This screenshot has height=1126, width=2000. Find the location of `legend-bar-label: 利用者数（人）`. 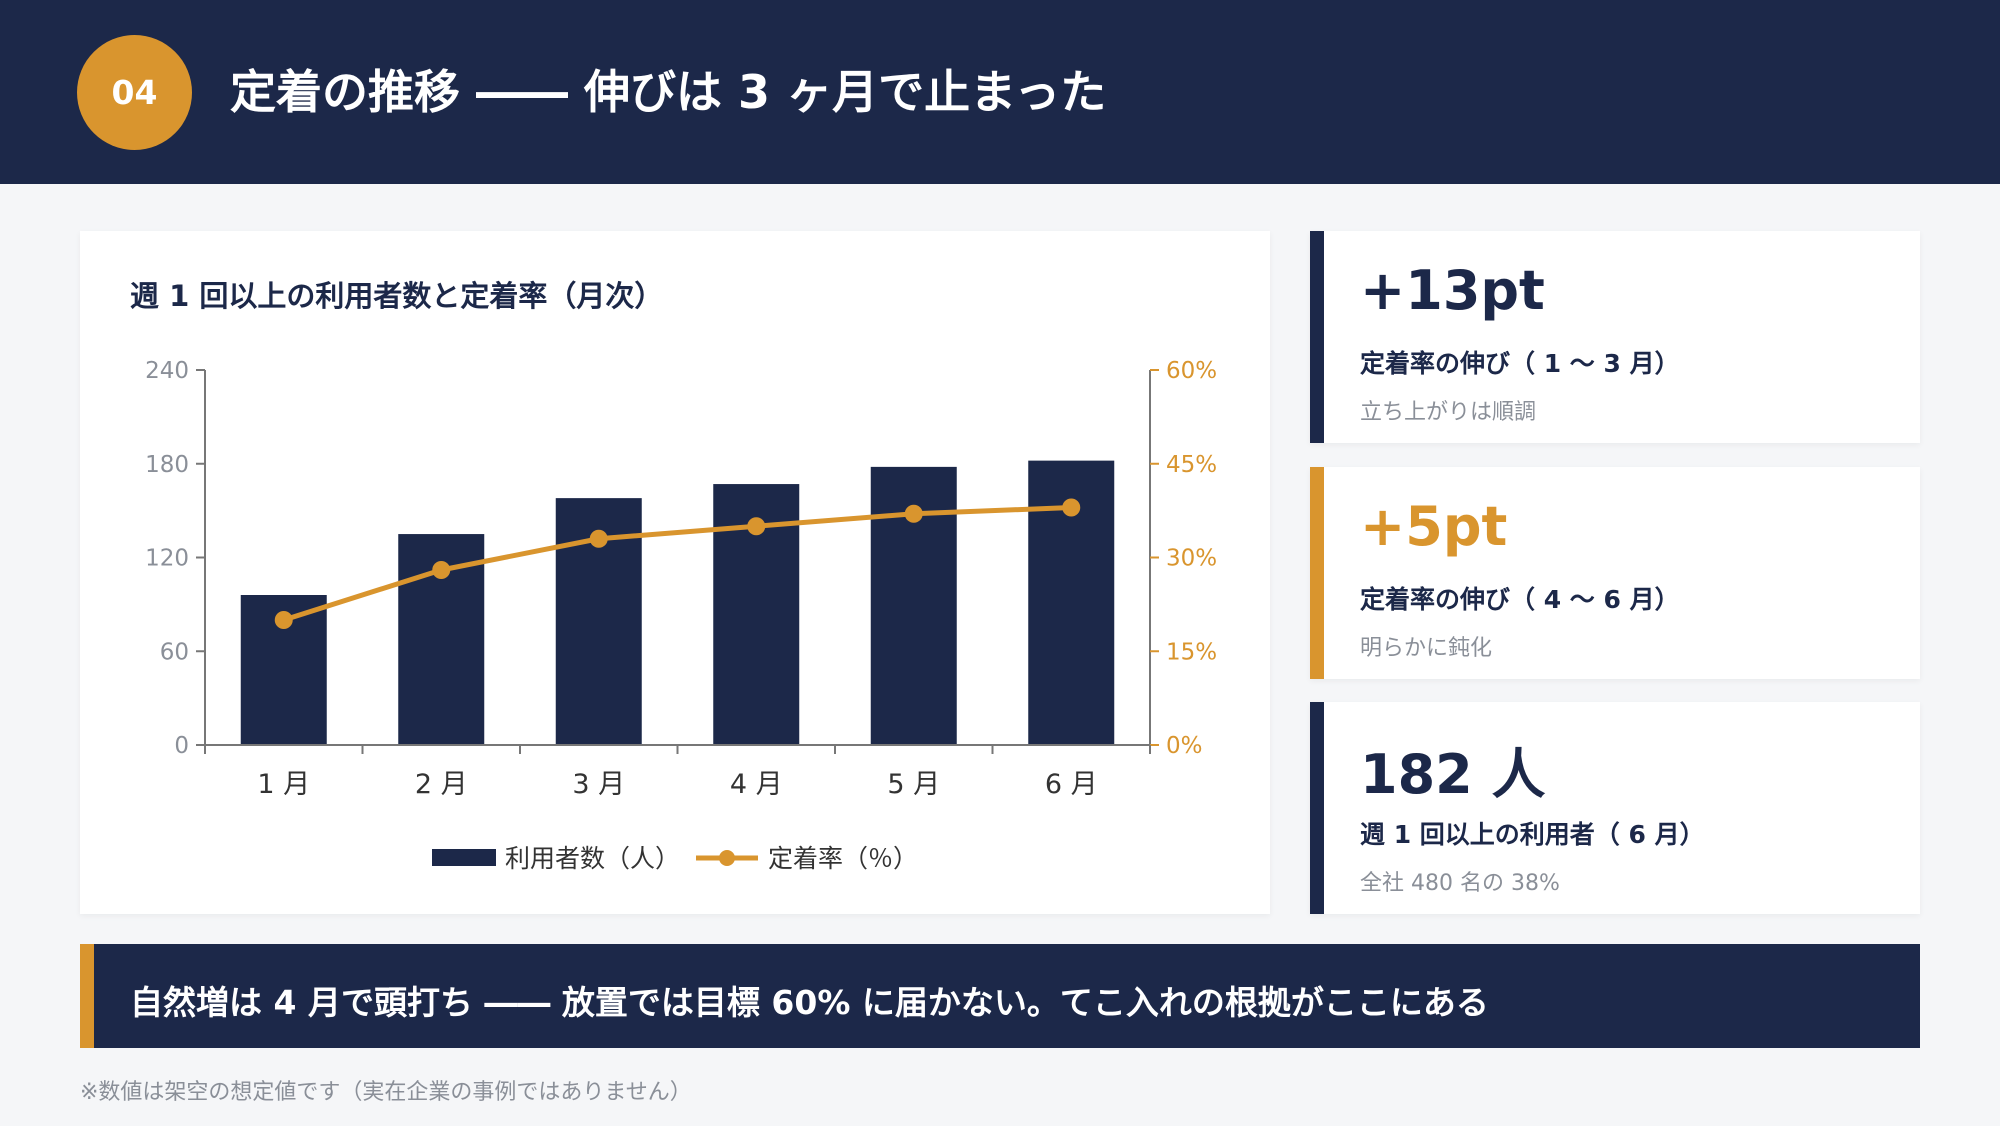

legend-bar-label: 利用者数（人） is located at coordinates (592, 858).